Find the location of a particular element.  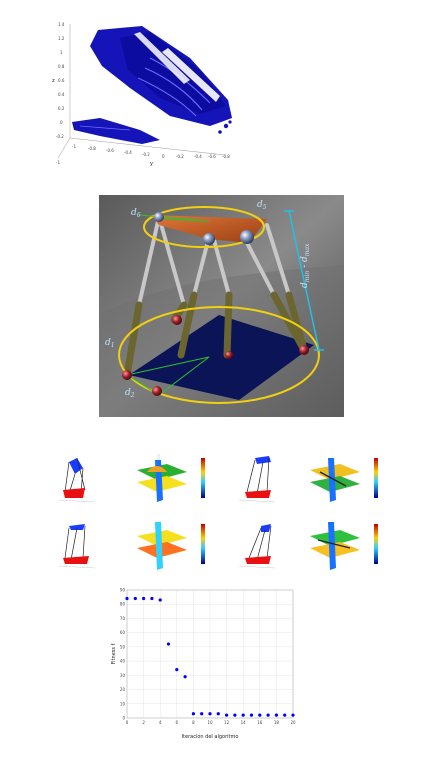

x-tick: 16 is located at coordinates (260, 722).